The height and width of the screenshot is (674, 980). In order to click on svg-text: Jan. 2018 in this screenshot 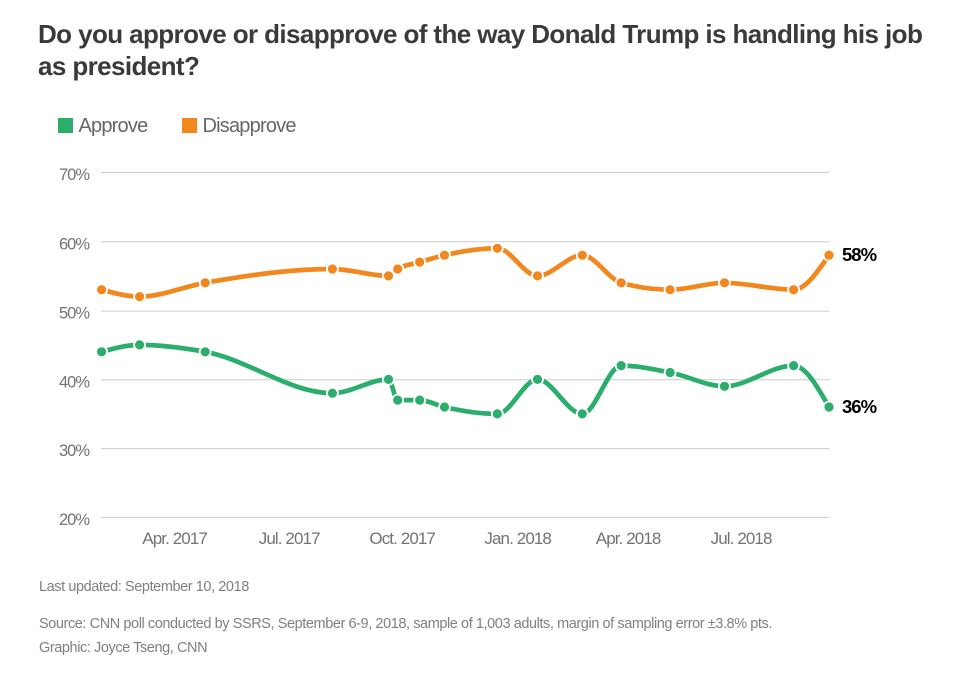, I will do `click(517, 538)`.